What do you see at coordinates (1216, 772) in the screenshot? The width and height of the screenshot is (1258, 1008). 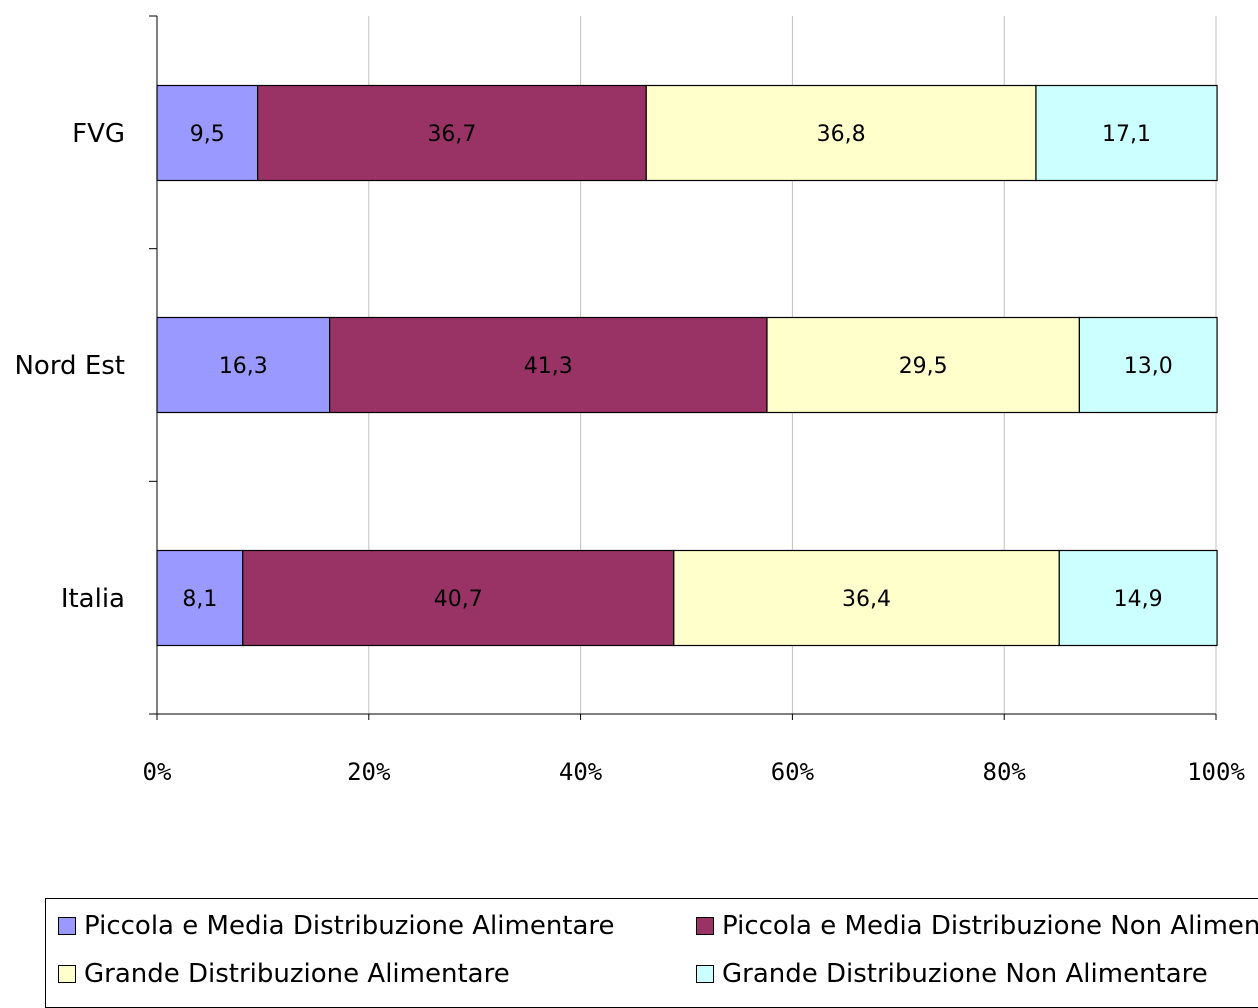 I see `x-tick-label: 100%` at bounding box center [1216, 772].